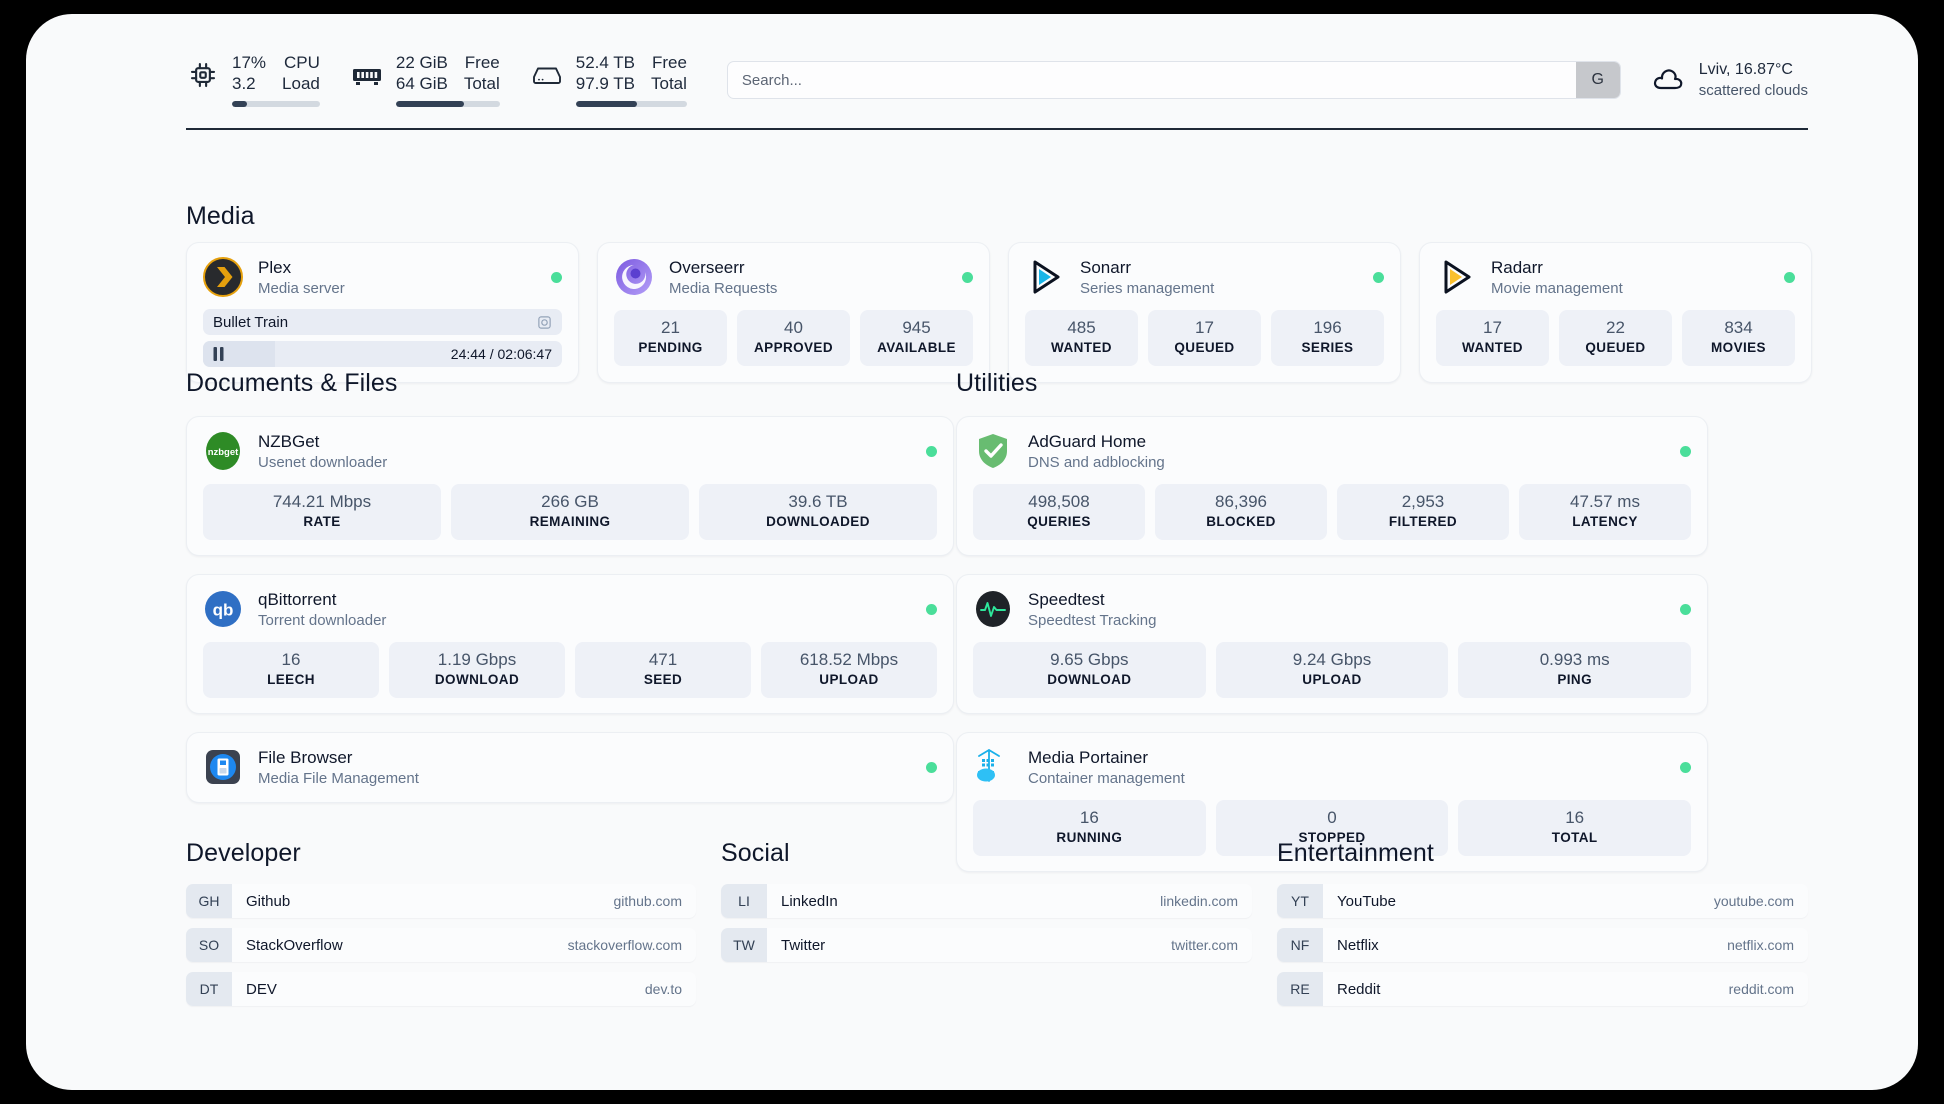 The width and height of the screenshot is (1944, 1104). What do you see at coordinates (382, 277) in the screenshot?
I see `service-card-header: Plex Media server` at bounding box center [382, 277].